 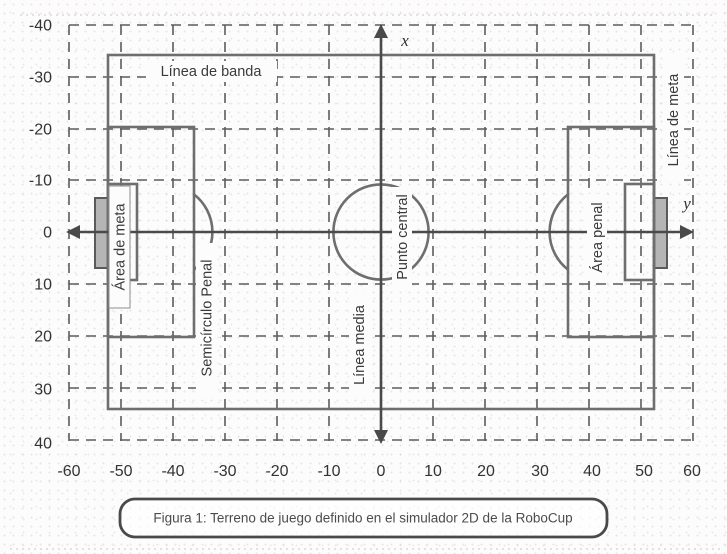 I want to click on x-tick: -60, so click(x=68, y=471).